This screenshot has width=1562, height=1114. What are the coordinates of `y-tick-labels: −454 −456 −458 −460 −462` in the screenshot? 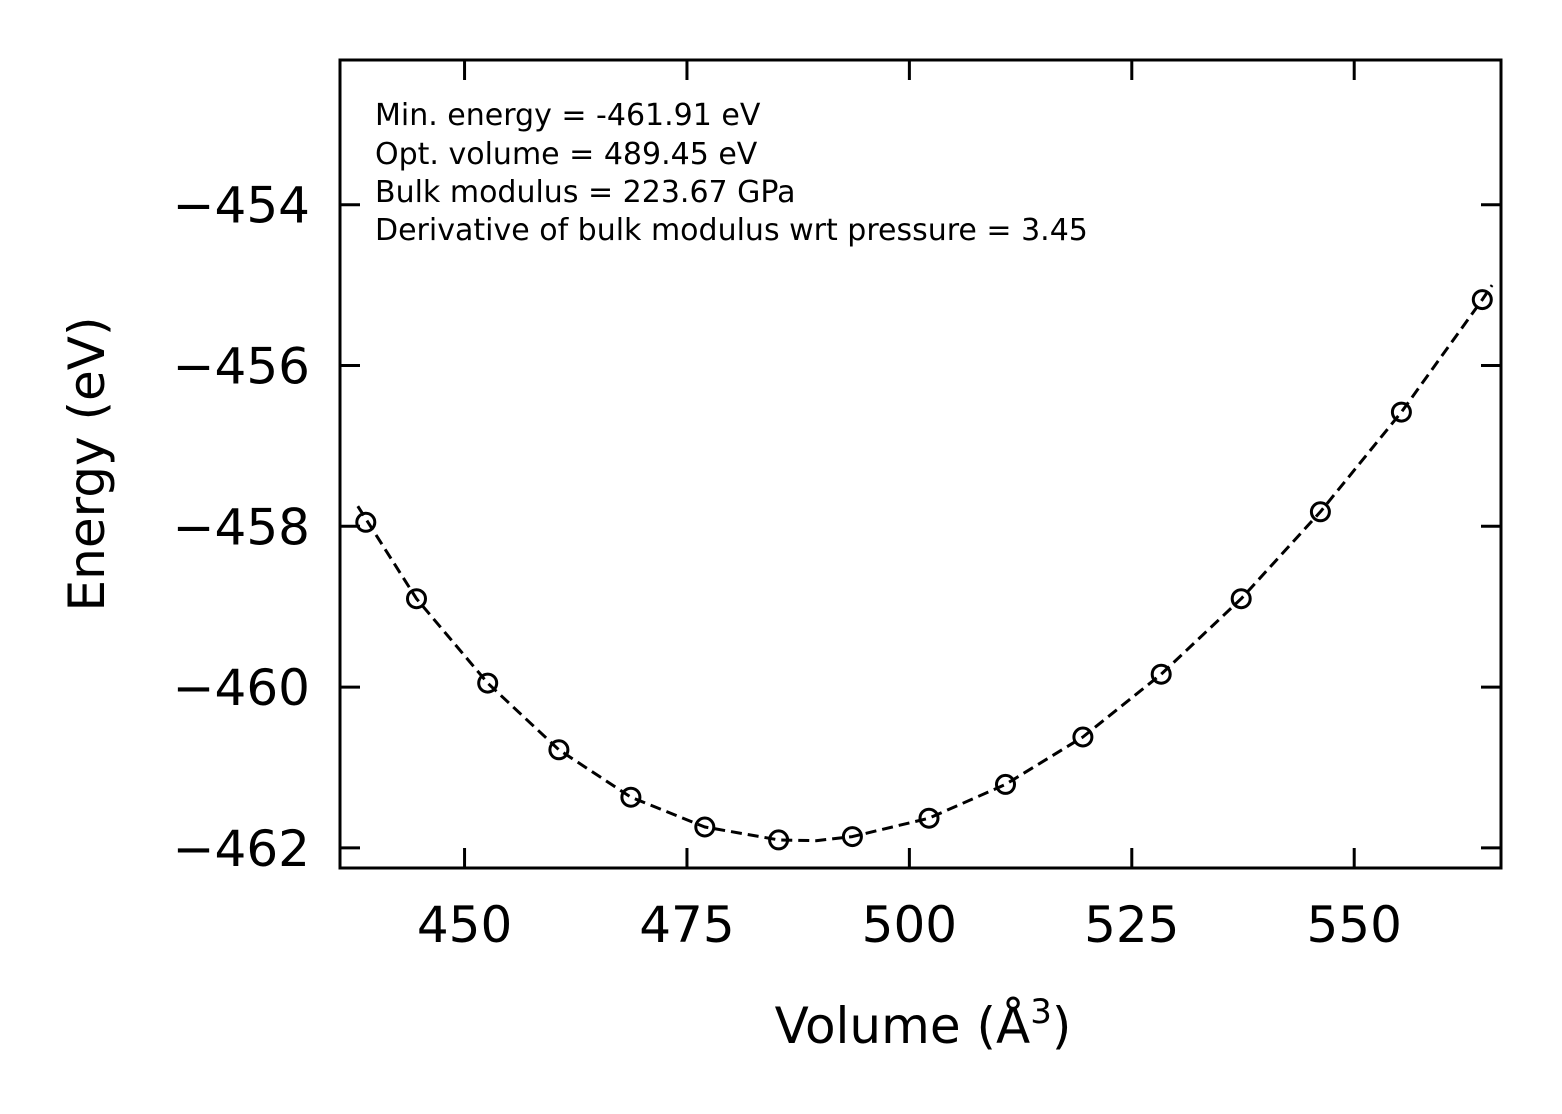 It's located at (241, 527).